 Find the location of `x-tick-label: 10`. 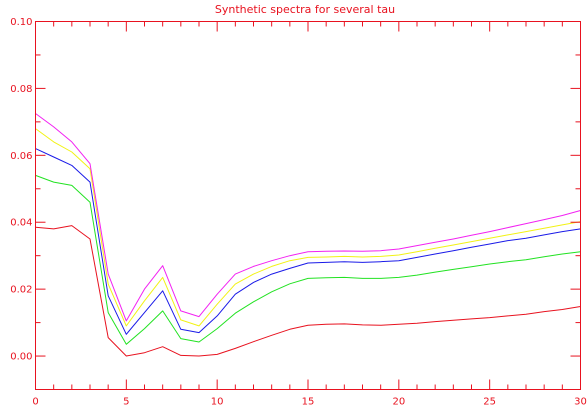

x-tick-label: 10 is located at coordinates (217, 401).